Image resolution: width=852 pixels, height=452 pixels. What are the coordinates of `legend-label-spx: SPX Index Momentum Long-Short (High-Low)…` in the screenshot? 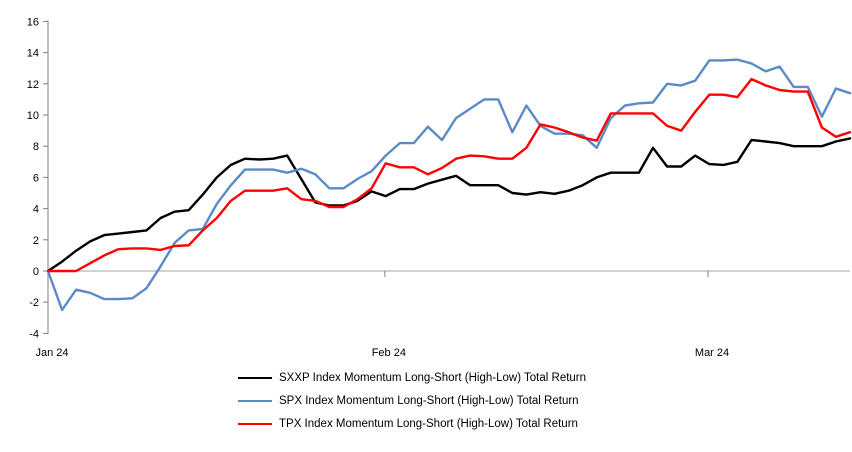 It's located at (429, 401).